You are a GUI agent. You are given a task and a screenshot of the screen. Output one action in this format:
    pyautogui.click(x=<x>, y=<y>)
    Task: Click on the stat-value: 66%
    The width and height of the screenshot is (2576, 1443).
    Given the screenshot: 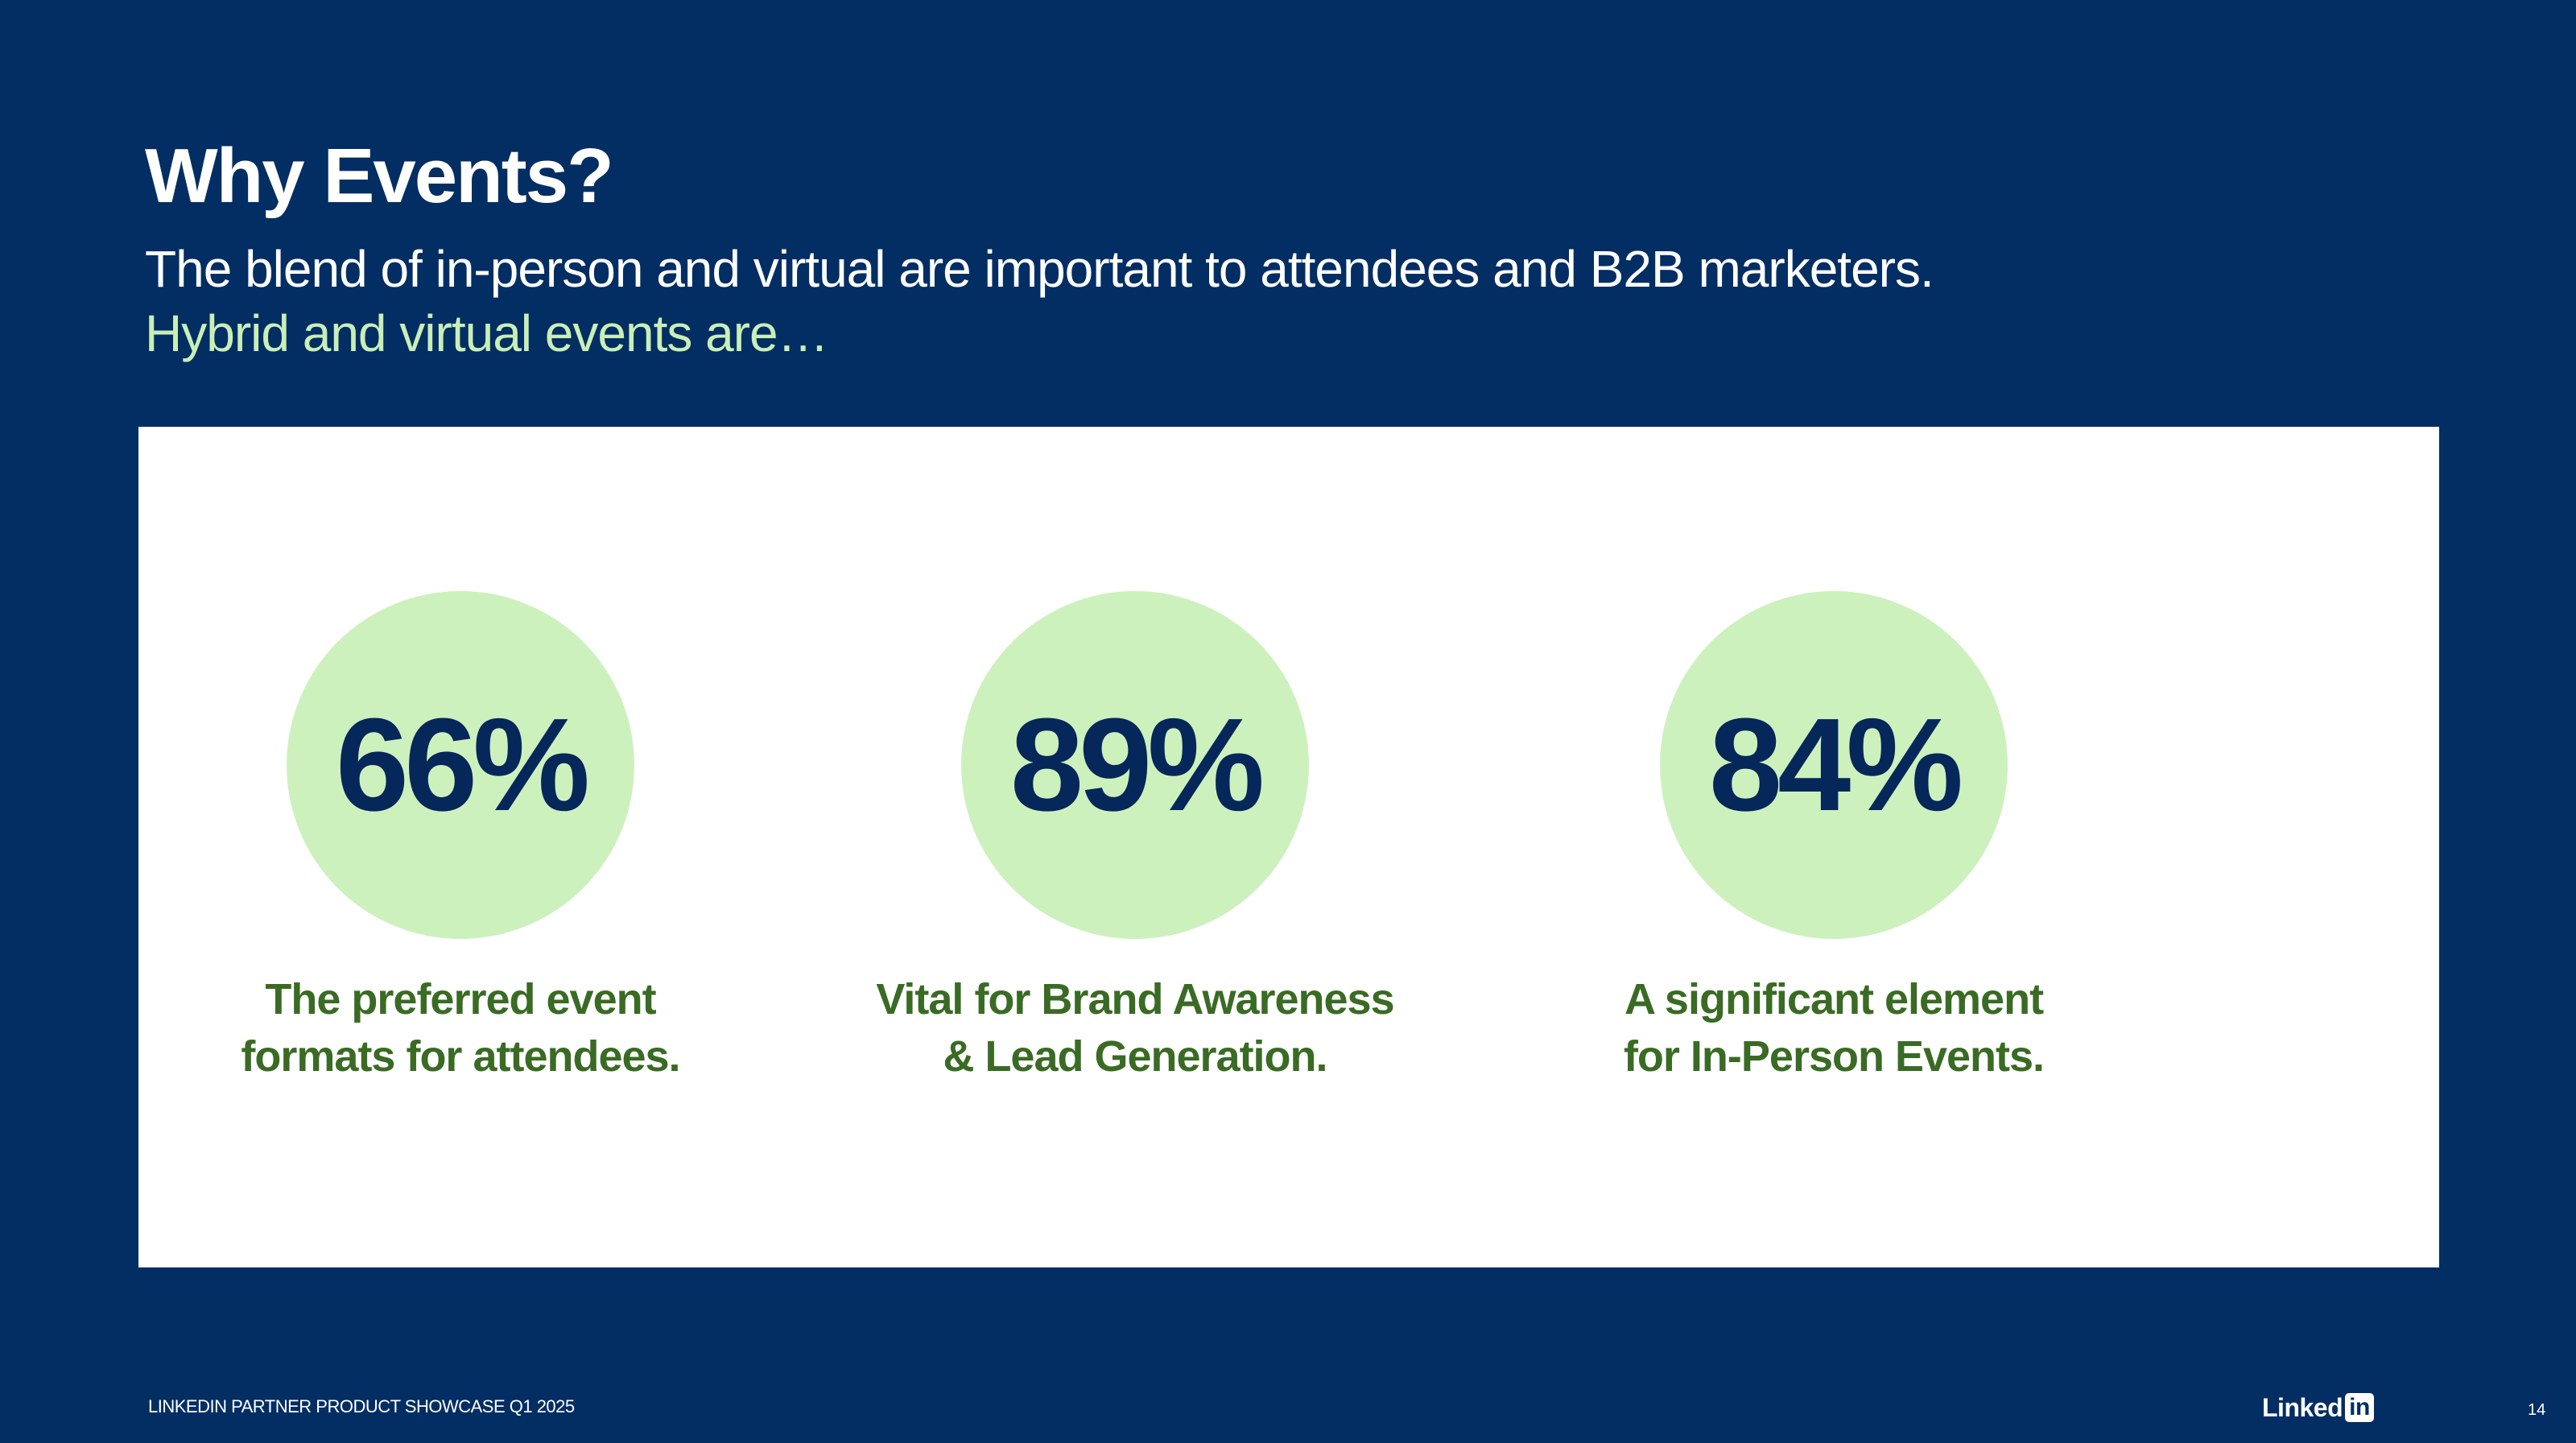 What is the action you would take?
    pyautogui.click(x=463, y=764)
    